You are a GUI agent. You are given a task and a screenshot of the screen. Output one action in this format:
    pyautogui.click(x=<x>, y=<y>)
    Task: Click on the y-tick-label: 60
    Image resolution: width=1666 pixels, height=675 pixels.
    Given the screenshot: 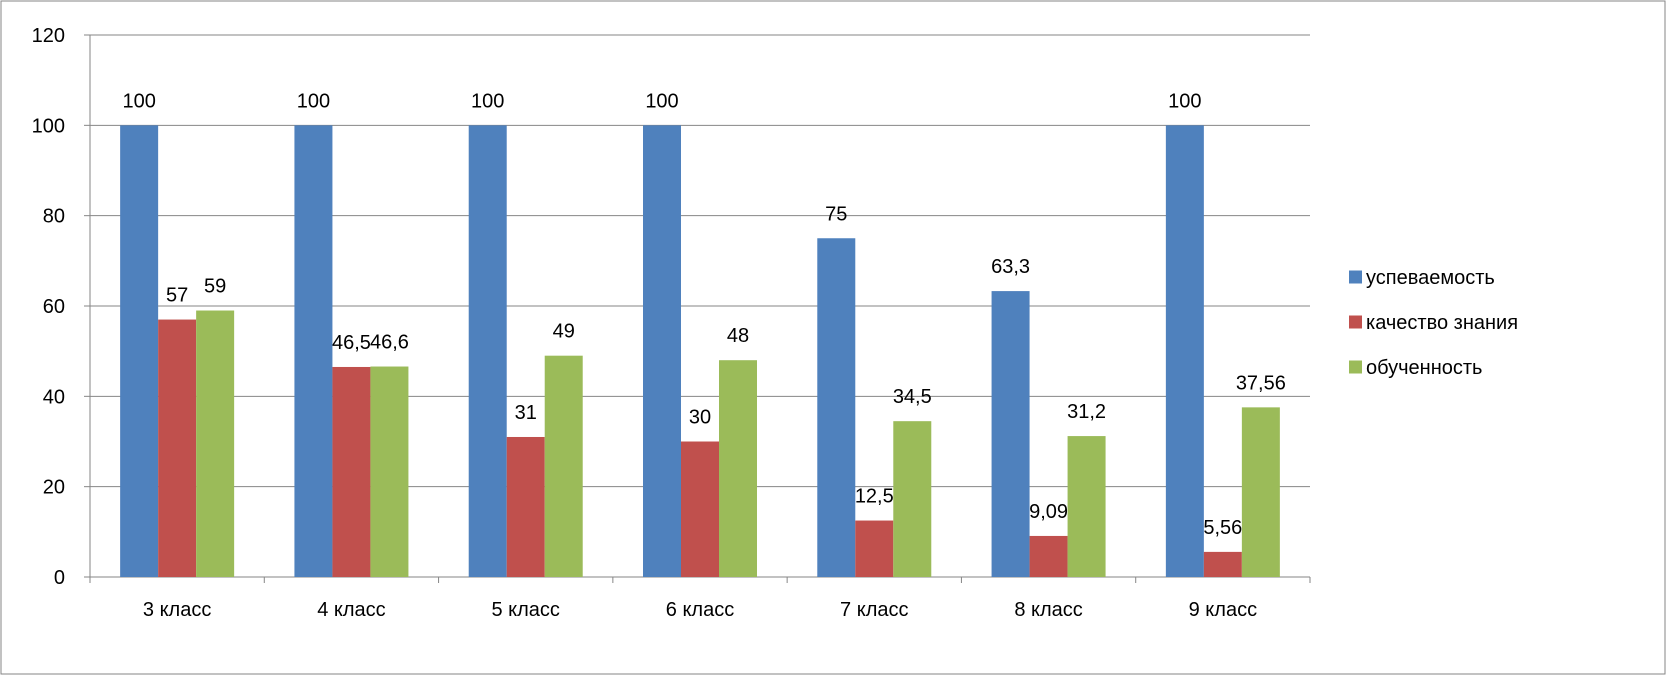 What is the action you would take?
    pyautogui.click(x=54, y=307)
    